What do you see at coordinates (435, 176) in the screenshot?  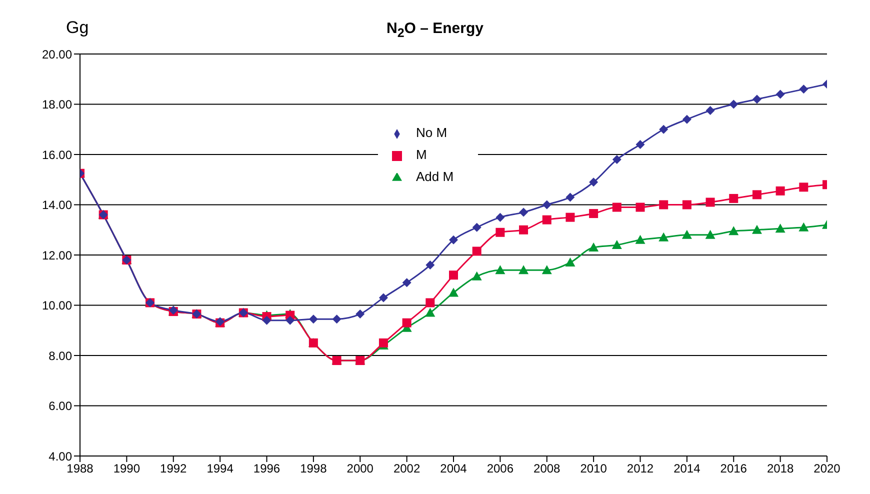 I see `legend-label: Add M` at bounding box center [435, 176].